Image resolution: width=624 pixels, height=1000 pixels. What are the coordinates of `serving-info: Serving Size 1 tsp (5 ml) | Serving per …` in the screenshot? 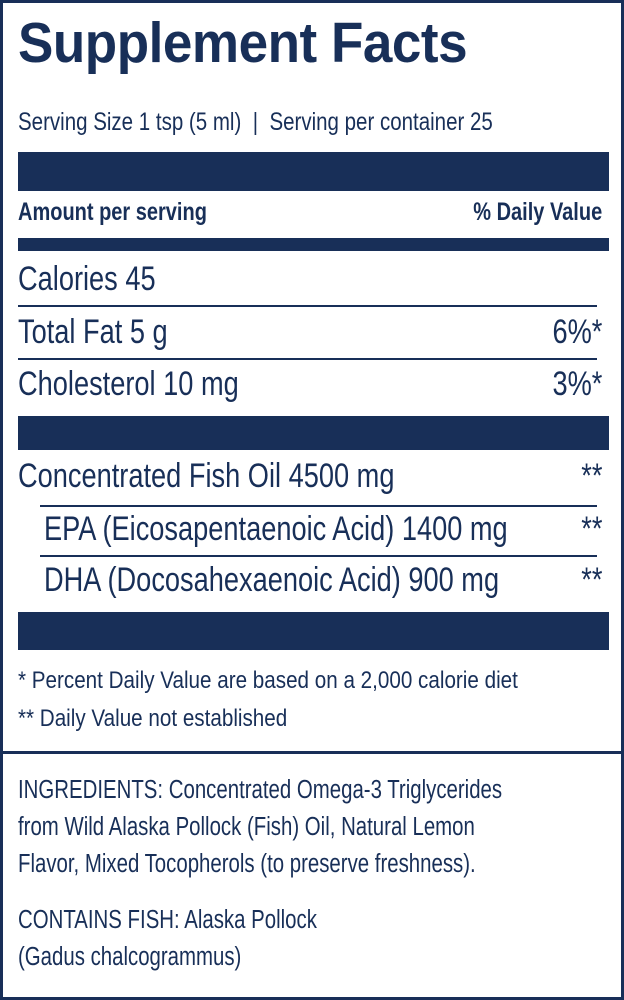 It's located at (307, 122).